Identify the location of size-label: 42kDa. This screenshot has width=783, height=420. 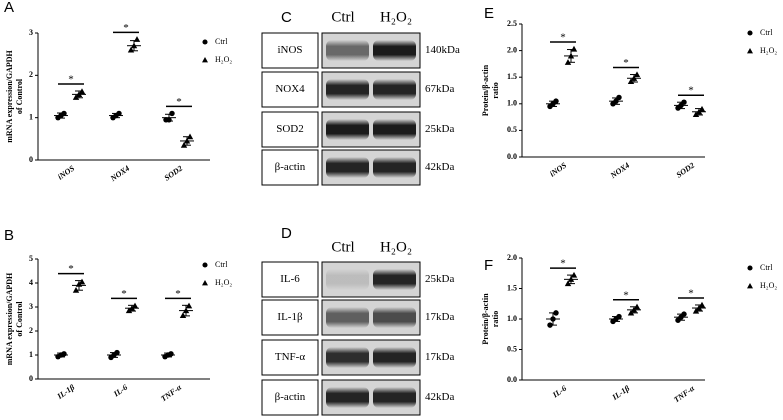
(439, 397).